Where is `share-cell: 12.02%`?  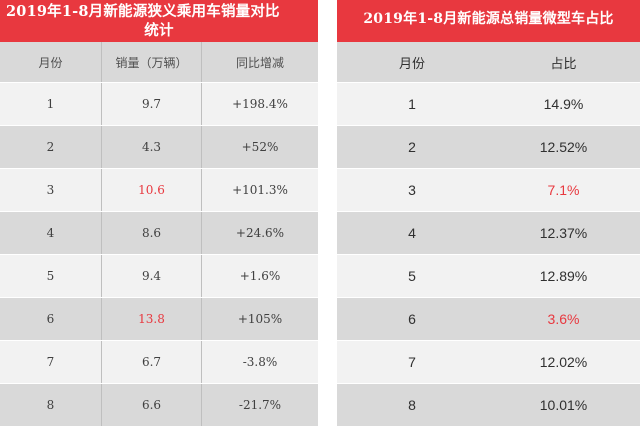
share-cell: 12.02% is located at coordinates (563, 362).